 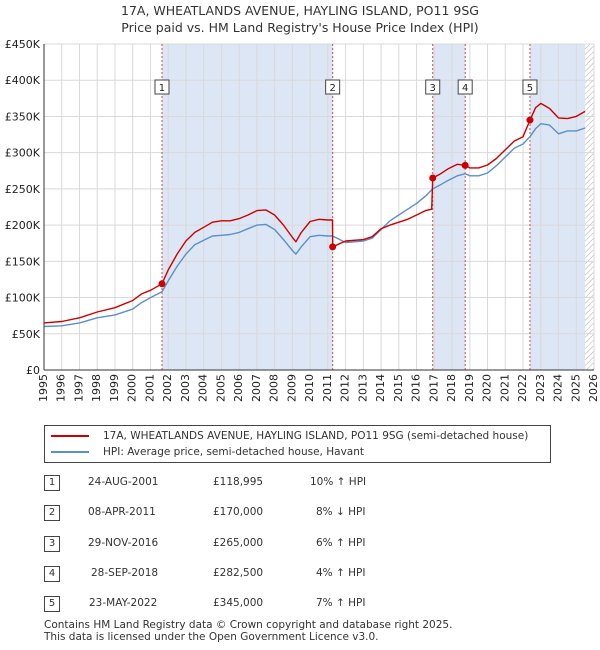 I want to click on x-tick-label: 1999, so click(x=114, y=388).